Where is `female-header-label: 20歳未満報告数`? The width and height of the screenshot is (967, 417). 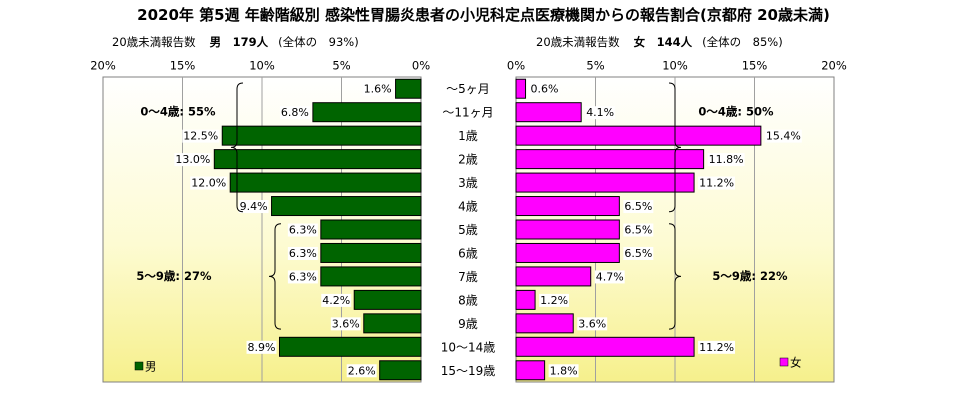 female-header-label: 20歳未満報告数 is located at coordinates (578, 42).